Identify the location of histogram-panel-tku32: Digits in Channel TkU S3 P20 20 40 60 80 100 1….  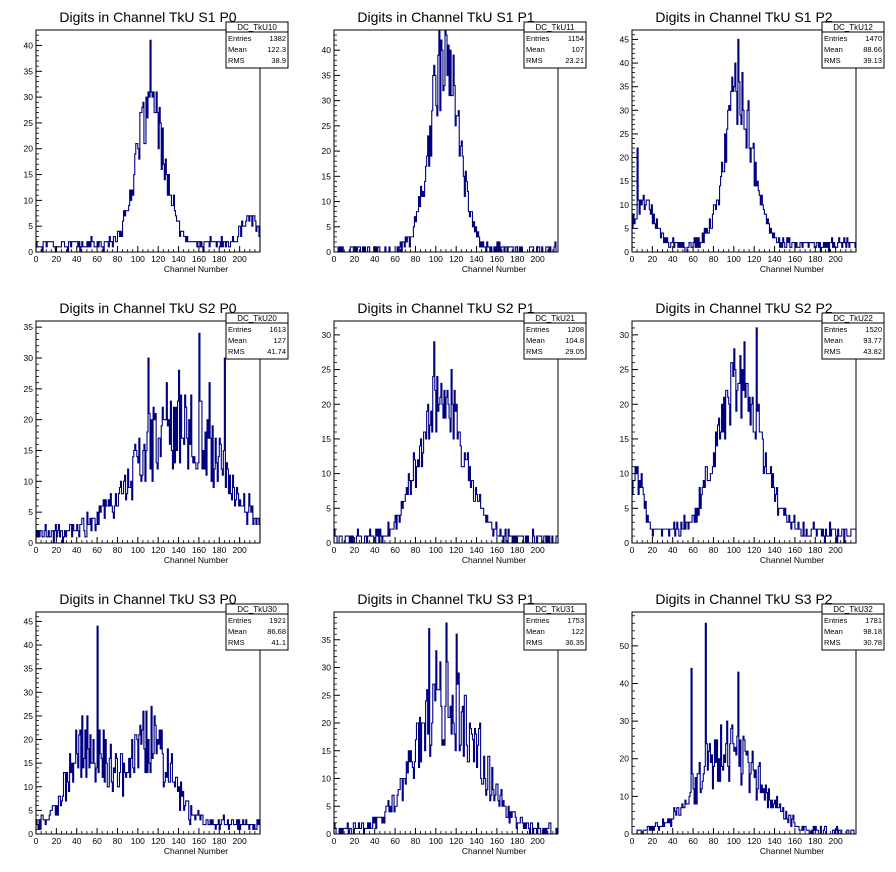
(752, 723).